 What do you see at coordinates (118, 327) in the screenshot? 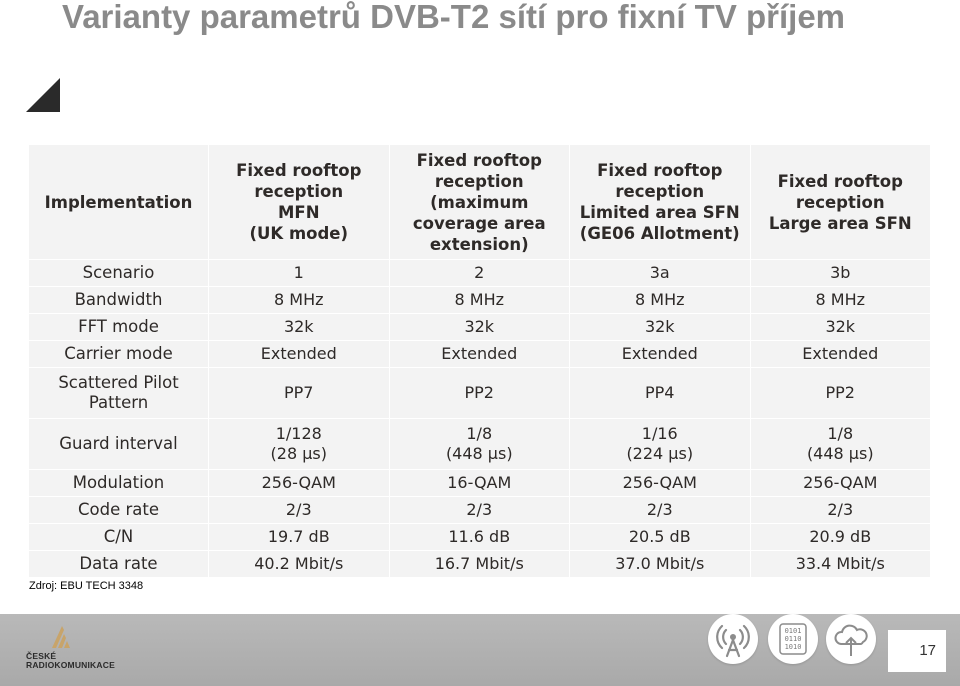
I see `row-label: FFT mode` at bounding box center [118, 327].